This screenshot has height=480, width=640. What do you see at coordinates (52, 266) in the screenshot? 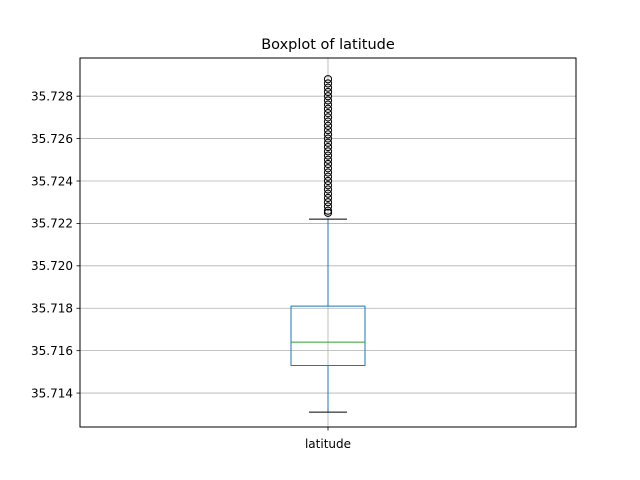
I see `y-tick-label: 35.720` at bounding box center [52, 266].